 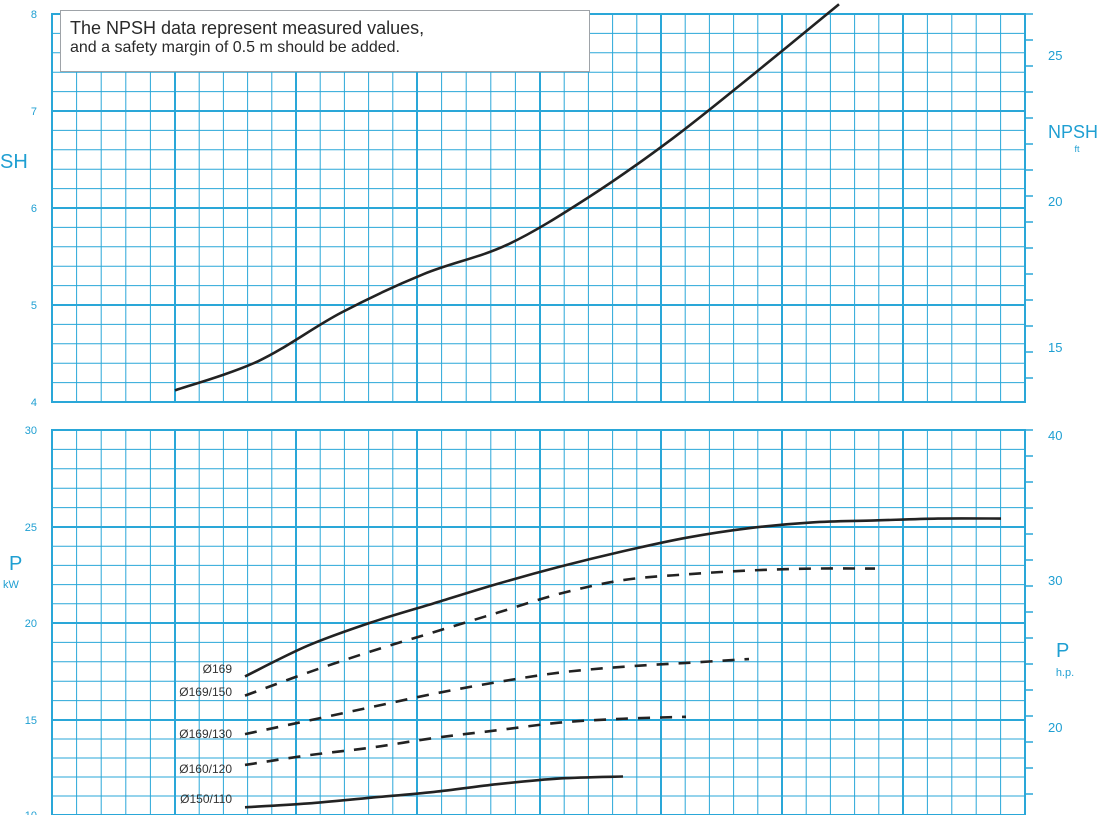 What do you see at coordinates (34, 306) in the screenshot?
I see `npsh-left-tick-label: 5` at bounding box center [34, 306].